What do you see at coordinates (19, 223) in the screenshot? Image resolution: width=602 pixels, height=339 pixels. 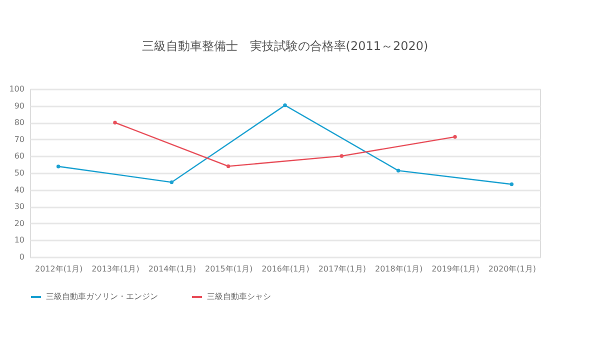 I see `y-tick-label: 20` at bounding box center [19, 223].